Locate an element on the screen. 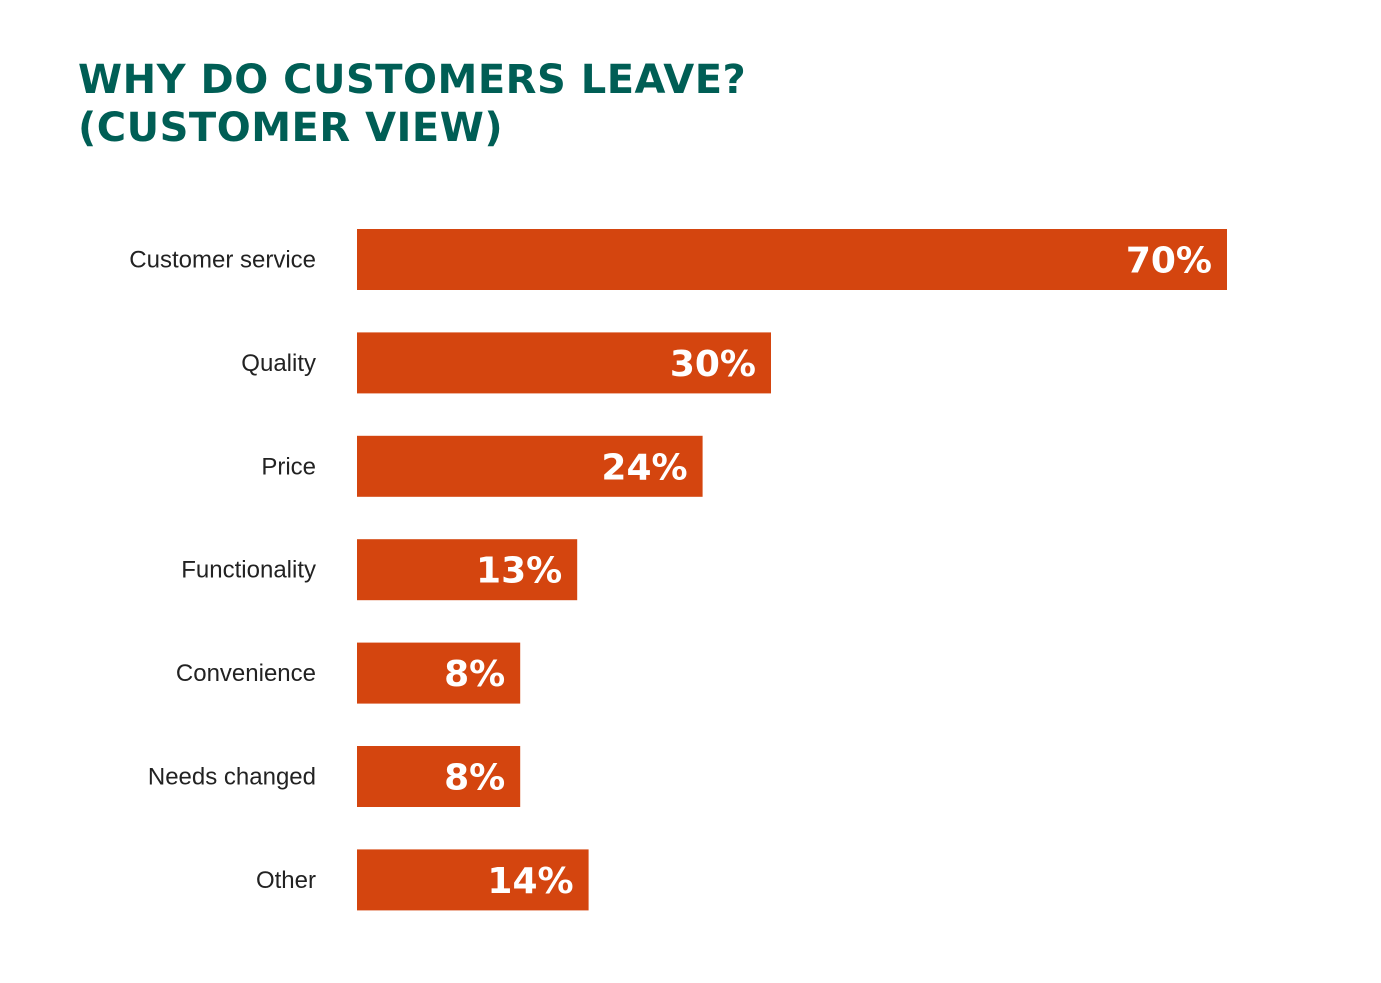 Image resolution: width=1381 pixels, height=983 pixels. chart-title: WHY DO CUSTOMERS LEAVE? (CUSTOMER VIEW) is located at coordinates (412, 104).